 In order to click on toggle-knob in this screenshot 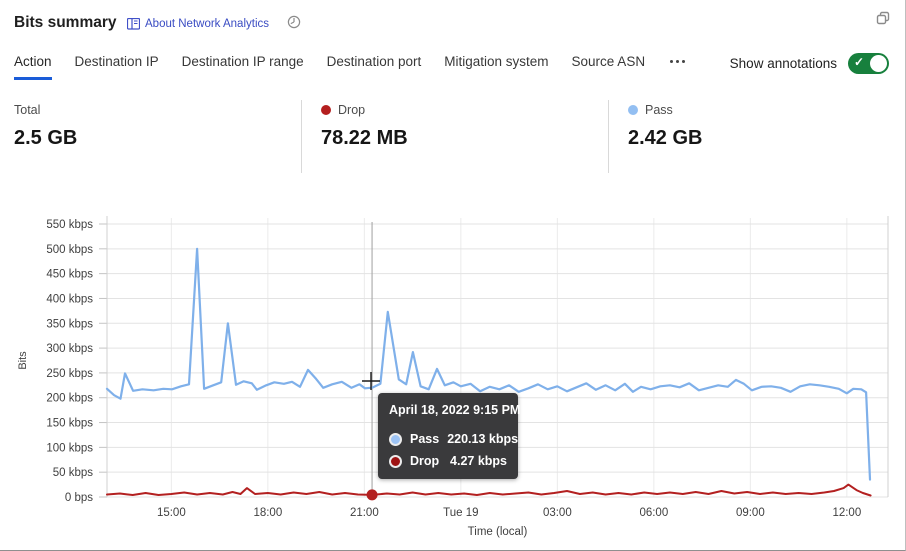, I will do `click(878, 63)`.